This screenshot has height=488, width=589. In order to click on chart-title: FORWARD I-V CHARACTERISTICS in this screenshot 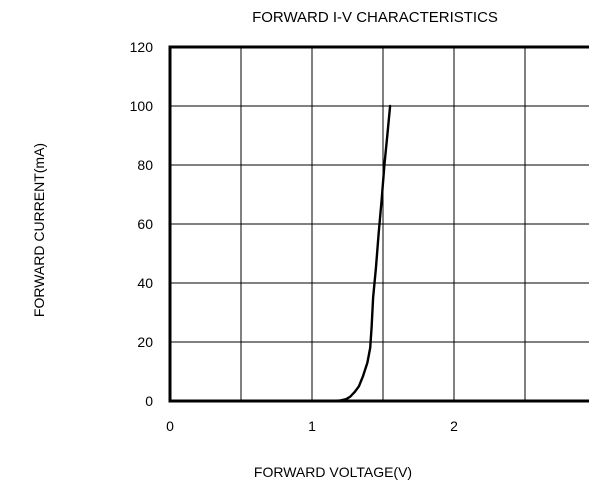, I will do `click(375, 17)`.